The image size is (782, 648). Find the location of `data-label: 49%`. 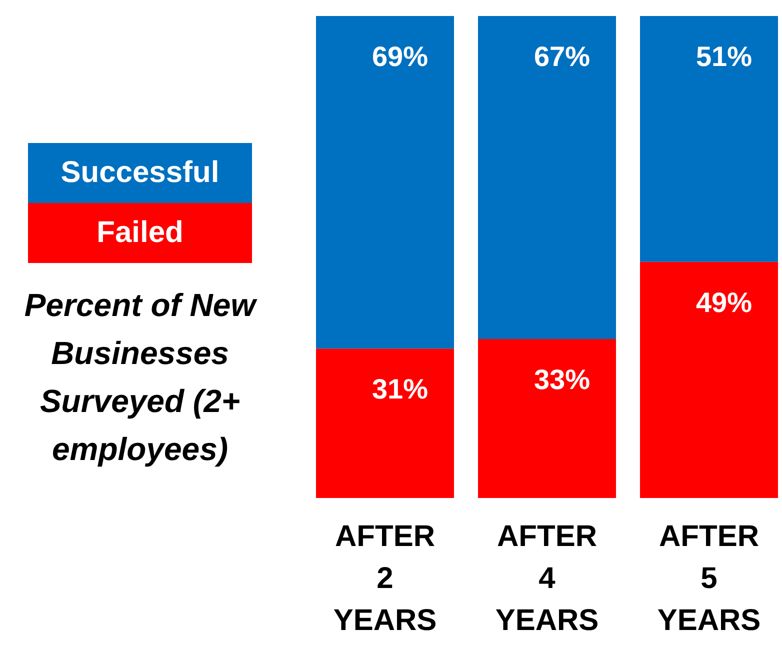

data-label: 49% is located at coordinates (724, 302).